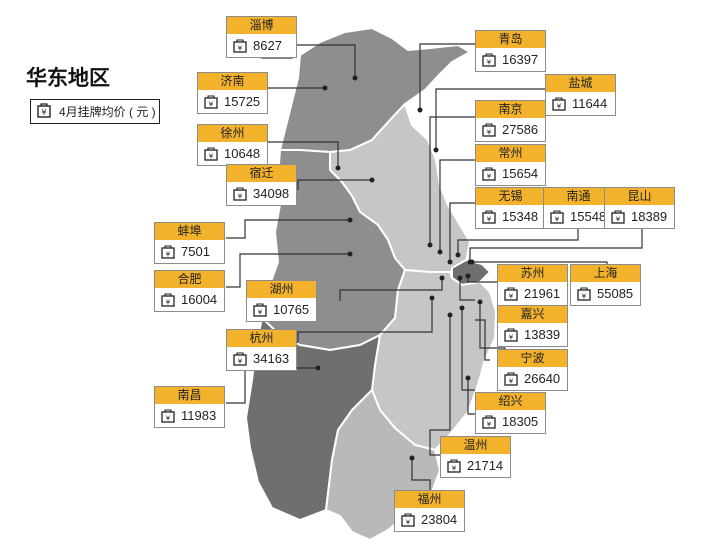 The image size is (725, 548). Describe the element at coordinates (510, 196) in the screenshot. I see `city-name: 无锡` at that location.